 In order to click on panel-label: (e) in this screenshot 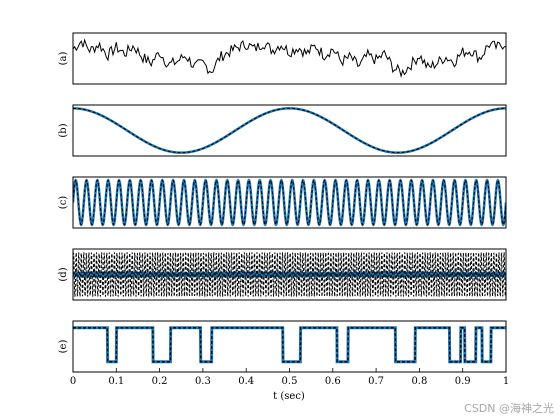, I will do `click(63, 347)`.